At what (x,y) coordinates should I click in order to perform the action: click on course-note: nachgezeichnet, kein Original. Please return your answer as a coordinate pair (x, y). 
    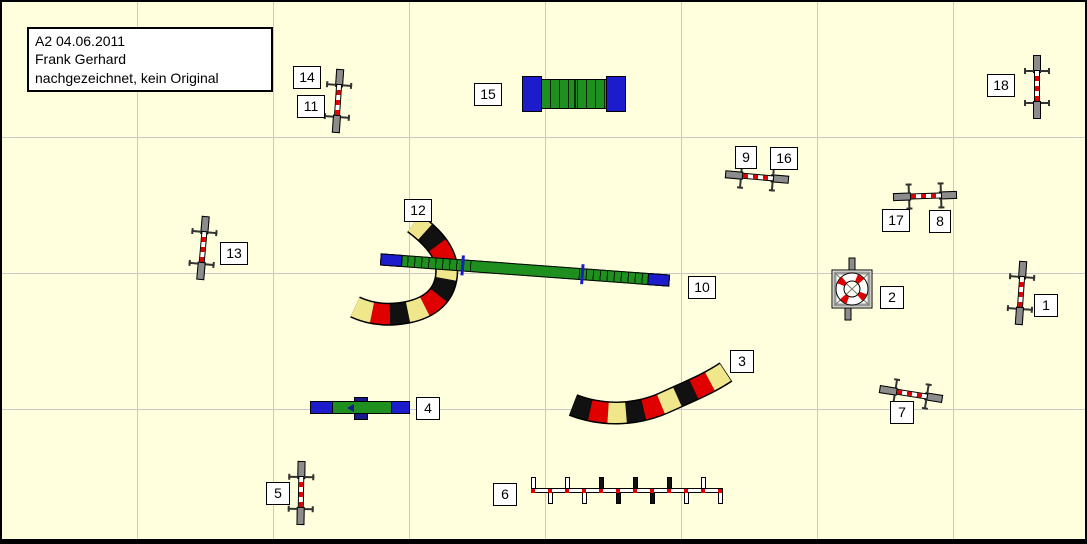
    Looking at the image, I should click on (127, 77).